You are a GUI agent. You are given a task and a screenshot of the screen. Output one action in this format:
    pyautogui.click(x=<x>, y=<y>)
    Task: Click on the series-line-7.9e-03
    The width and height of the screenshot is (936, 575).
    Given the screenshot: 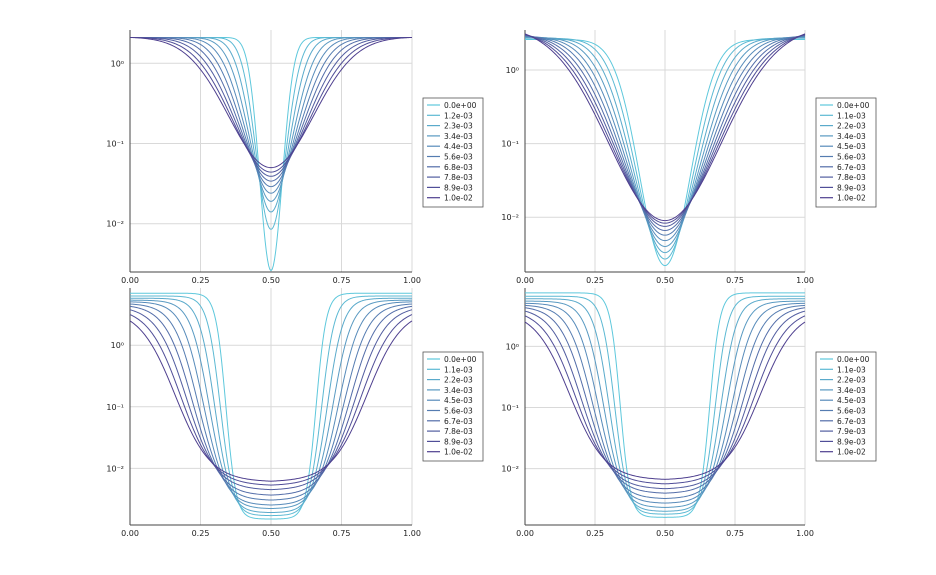 What is the action you would take?
    pyautogui.click(x=665, y=400)
    